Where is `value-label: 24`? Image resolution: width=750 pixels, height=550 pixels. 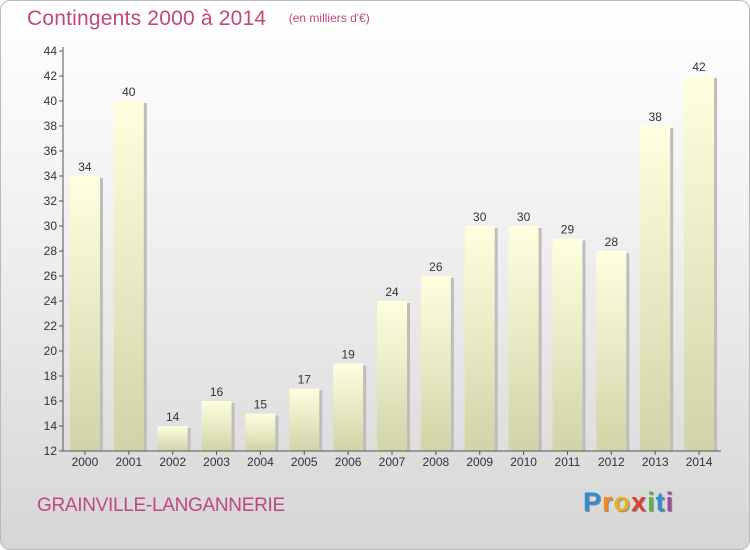
value-label: 24 is located at coordinates (392, 292).